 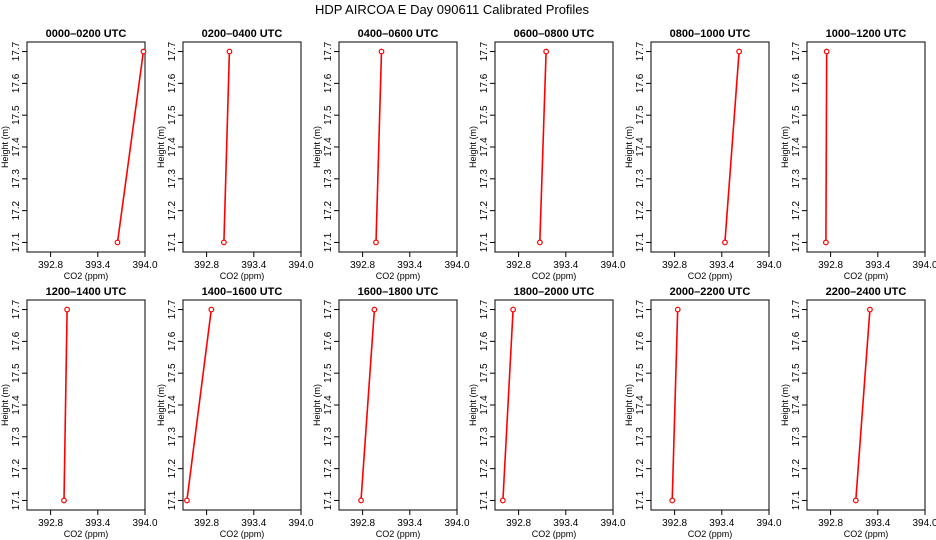 What do you see at coordinates (86, 34) in the screenshot?
I see `panel-title: 0000–0200 UTC` at bounding box center [86, 34].